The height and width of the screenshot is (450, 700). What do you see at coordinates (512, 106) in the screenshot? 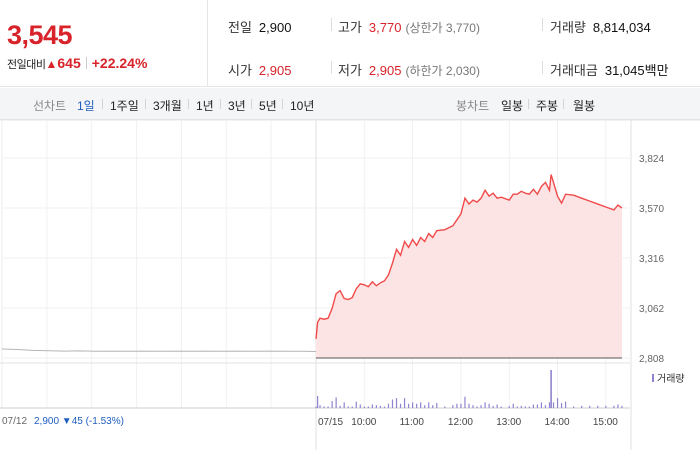
I see `candle-daily-tab: 일봉` at bounding box center [512, 106].